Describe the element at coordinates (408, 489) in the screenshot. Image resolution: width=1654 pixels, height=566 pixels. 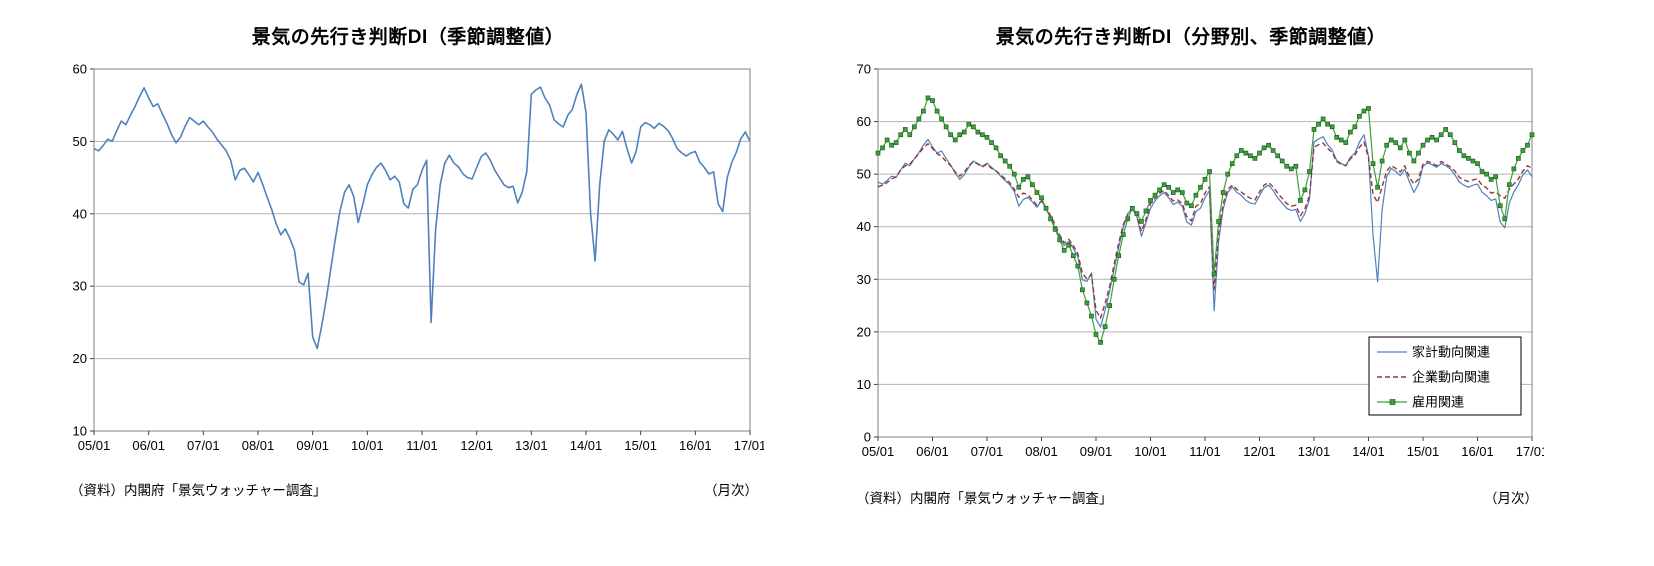
I see `left-chart-captions: （資料）内閣府「景気ウォッチャー調査」 （月次）` at that location.